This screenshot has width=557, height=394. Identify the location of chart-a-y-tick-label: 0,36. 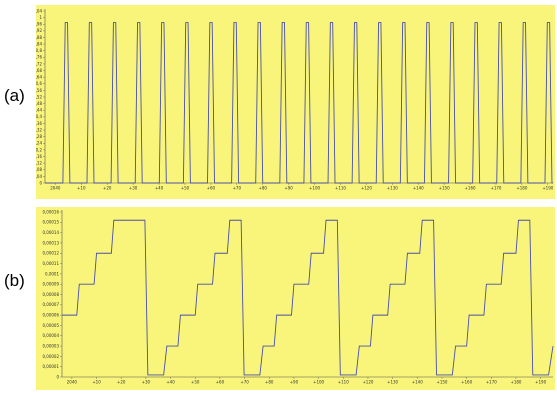
(39, 123).